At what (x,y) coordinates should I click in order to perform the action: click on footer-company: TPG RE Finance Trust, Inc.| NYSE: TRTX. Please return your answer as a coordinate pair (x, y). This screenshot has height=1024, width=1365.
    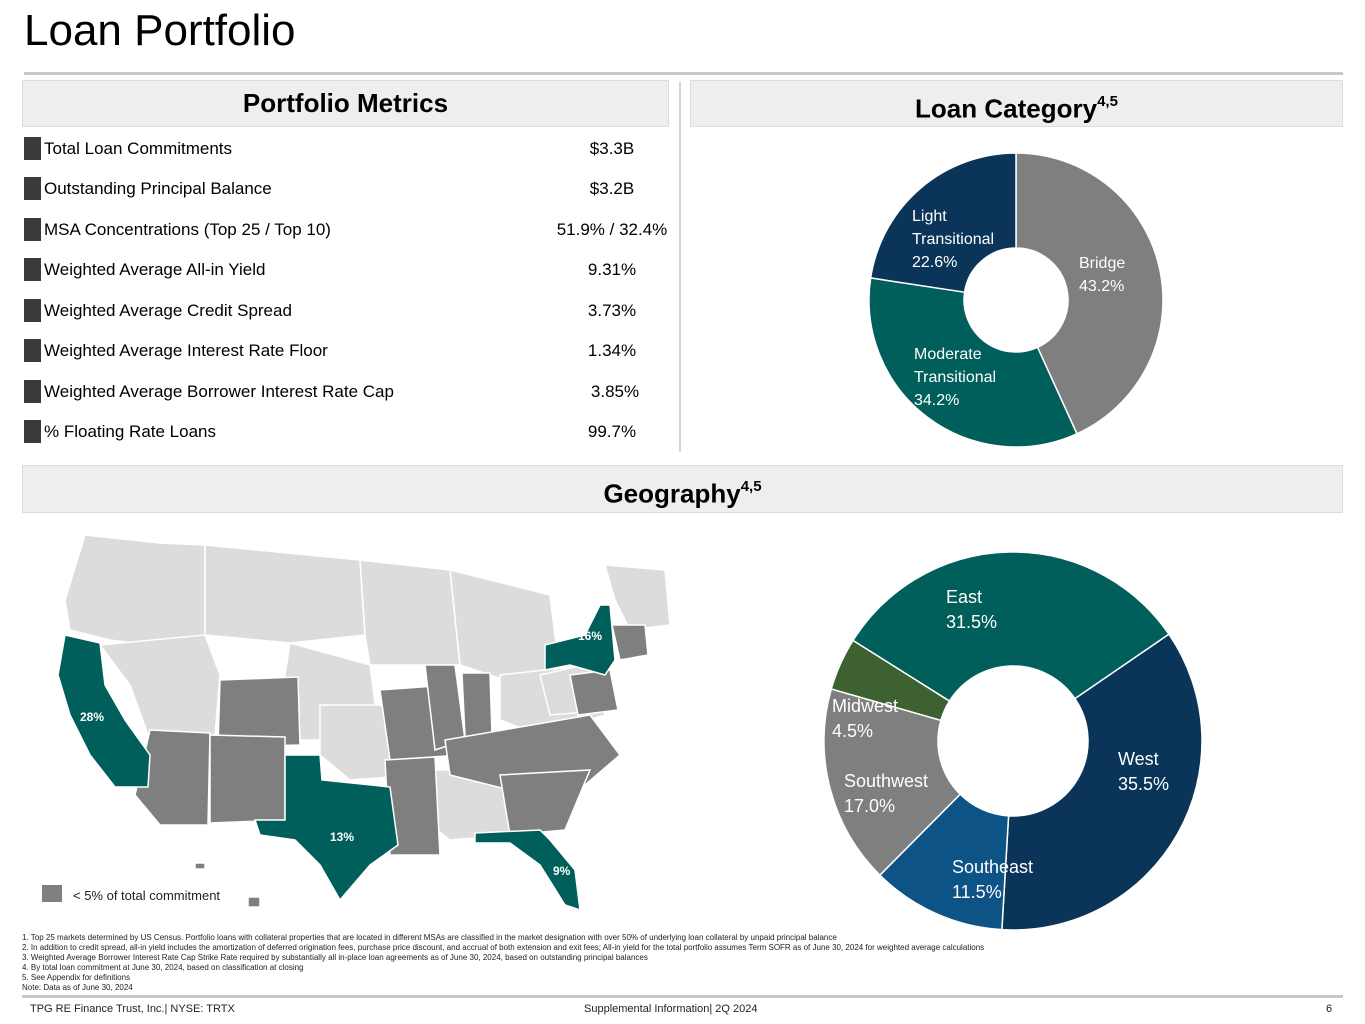
    Looking at the image, I should click on (132, 1009).